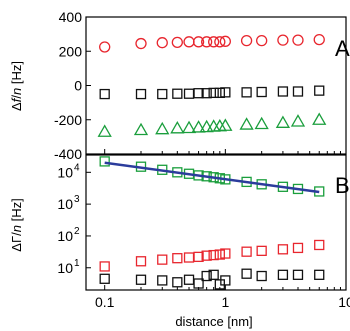  Describe the element at coordinates (16, 242) in the screenshot. I see `panel-b-ylabel-gamma: ΔΓ/` at that location.